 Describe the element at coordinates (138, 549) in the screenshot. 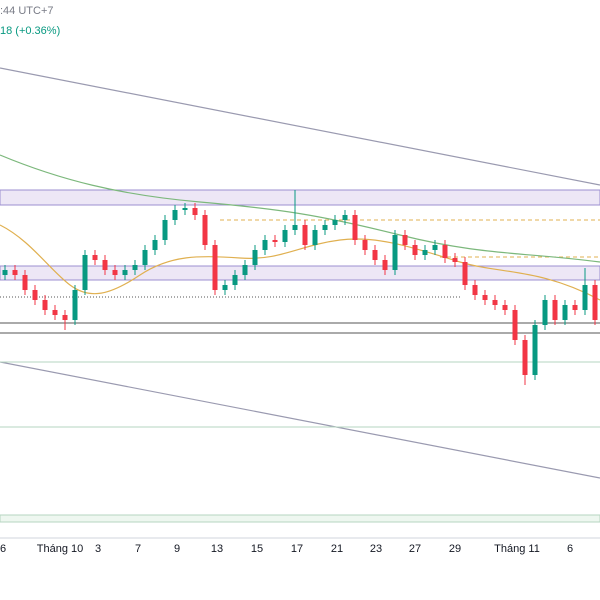

I see `x-tick-label: 7` at that location.